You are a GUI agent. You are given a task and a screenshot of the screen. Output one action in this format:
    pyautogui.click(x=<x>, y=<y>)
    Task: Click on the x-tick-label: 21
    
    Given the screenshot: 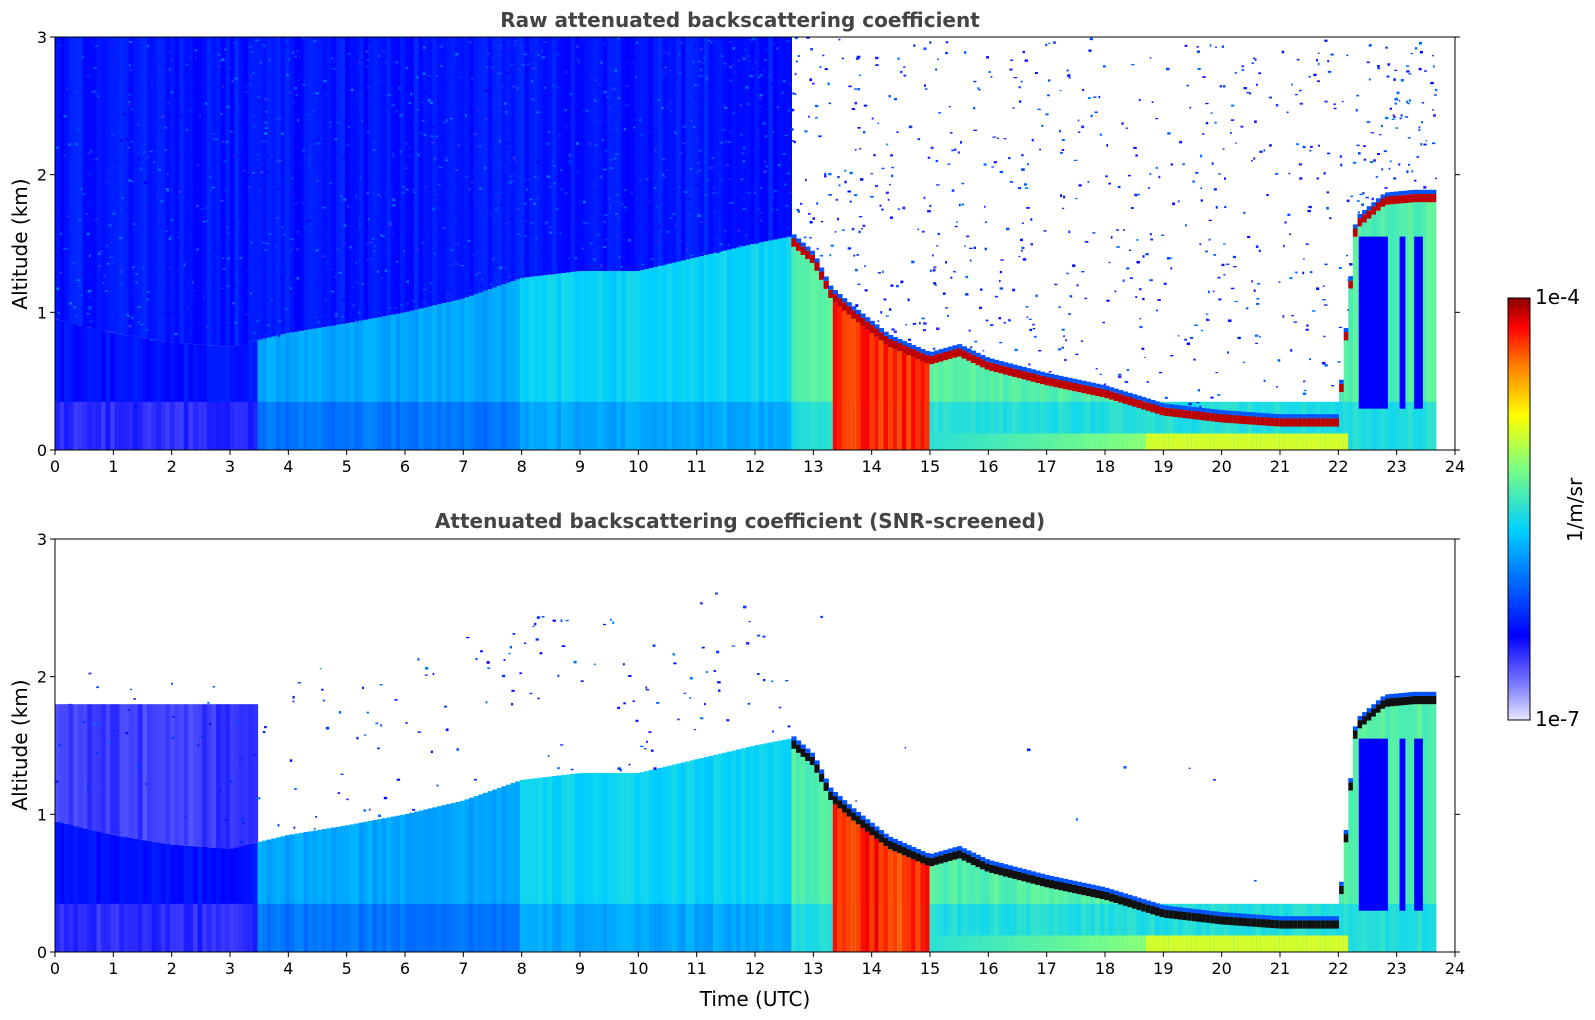 What is the action you would take?
    pyautogui.click(x=1280, y=466)
    